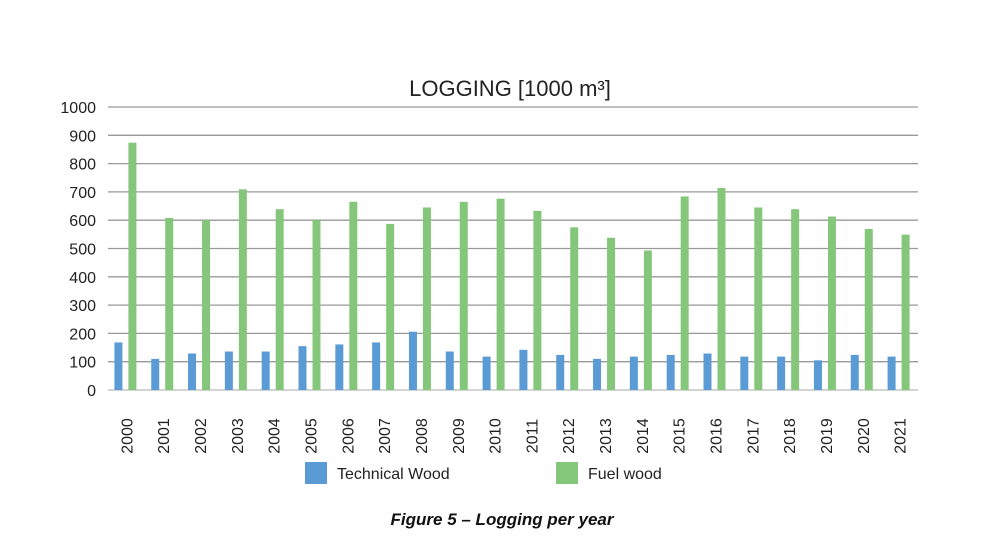 Image resolution: width=1004 pixels, height=541 pixels. What do you see at coordinates (532, 436) in the screenshot?
I see `x-tick-label: 2011` at bounding box center [532, 436].